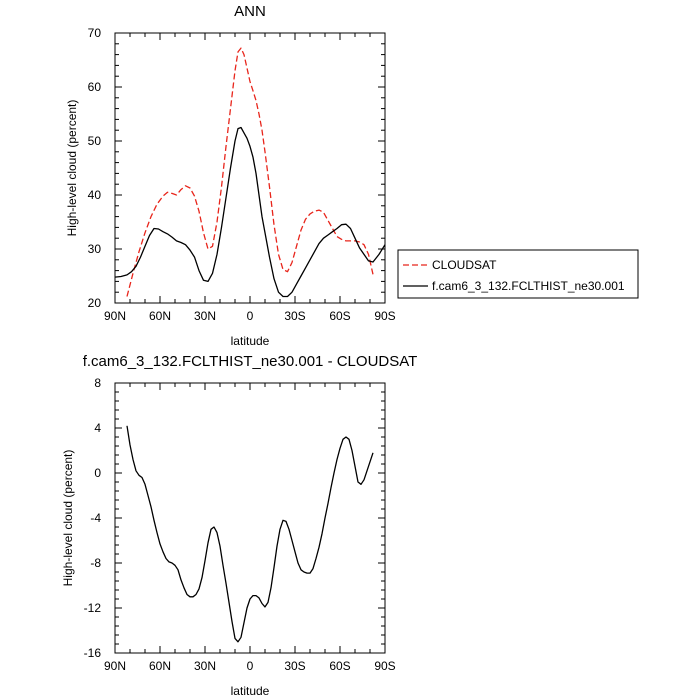 This screenshot has height=700, width=700. What do you see at coordinates (95, 518) in the screenshot?
I see `y-tick-label: -4` at bounding box center [95, 518].